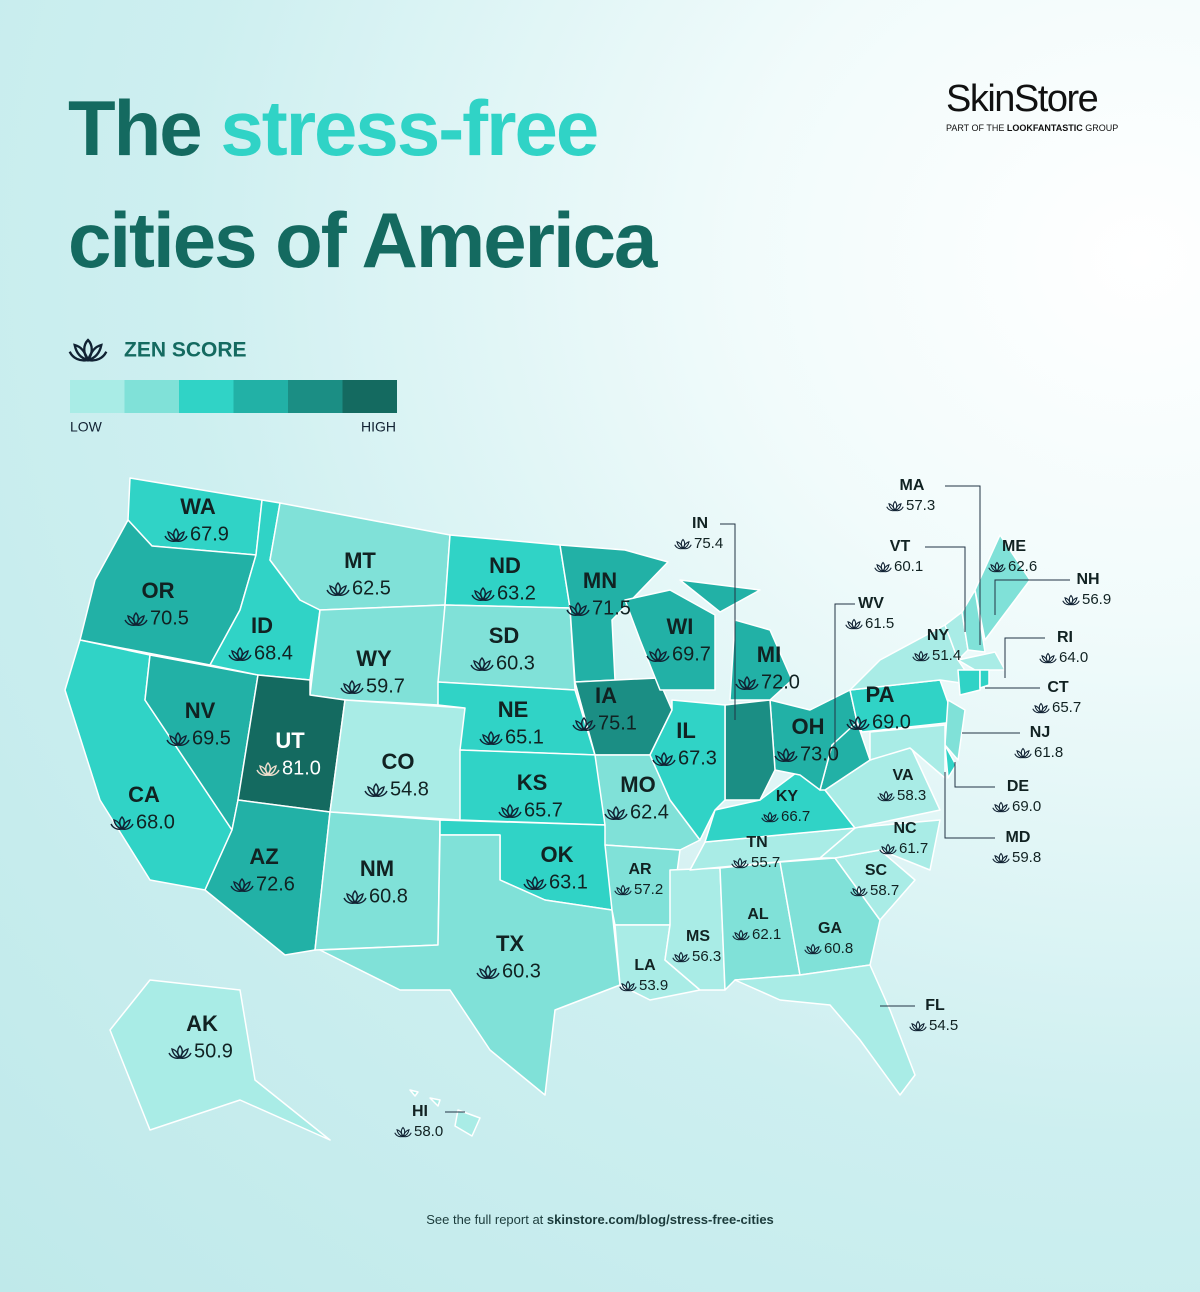  Describe the element at coordinates (532, 782) in the screenshot. I see `state-code: KS` at that location.